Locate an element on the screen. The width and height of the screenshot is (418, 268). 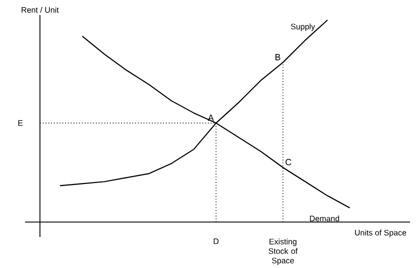
series-label: Demand is located at coordinates (325, 218).